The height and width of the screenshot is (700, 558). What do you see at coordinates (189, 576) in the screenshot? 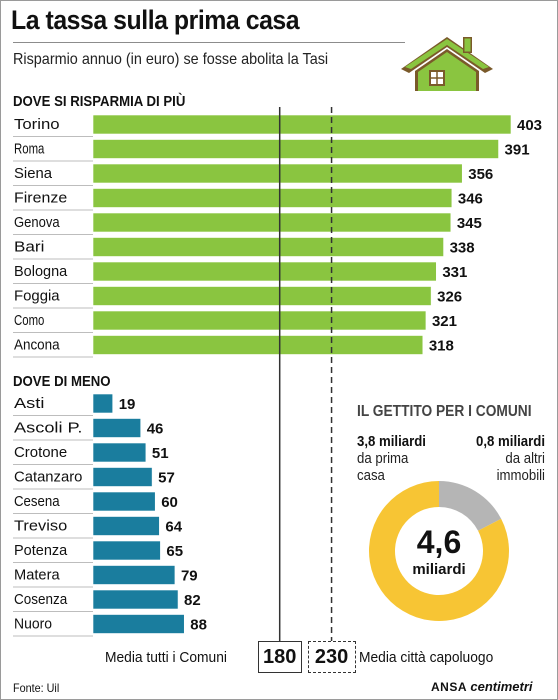
I see `bottom-value-label: 79` at bounding box center [189, 576].